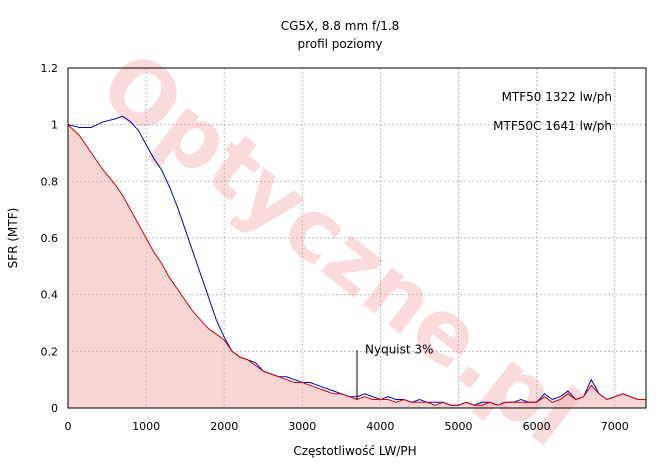 This screenshot has width=670, height=463. I want to click on x-tick-label: 0, so click(68, 426).